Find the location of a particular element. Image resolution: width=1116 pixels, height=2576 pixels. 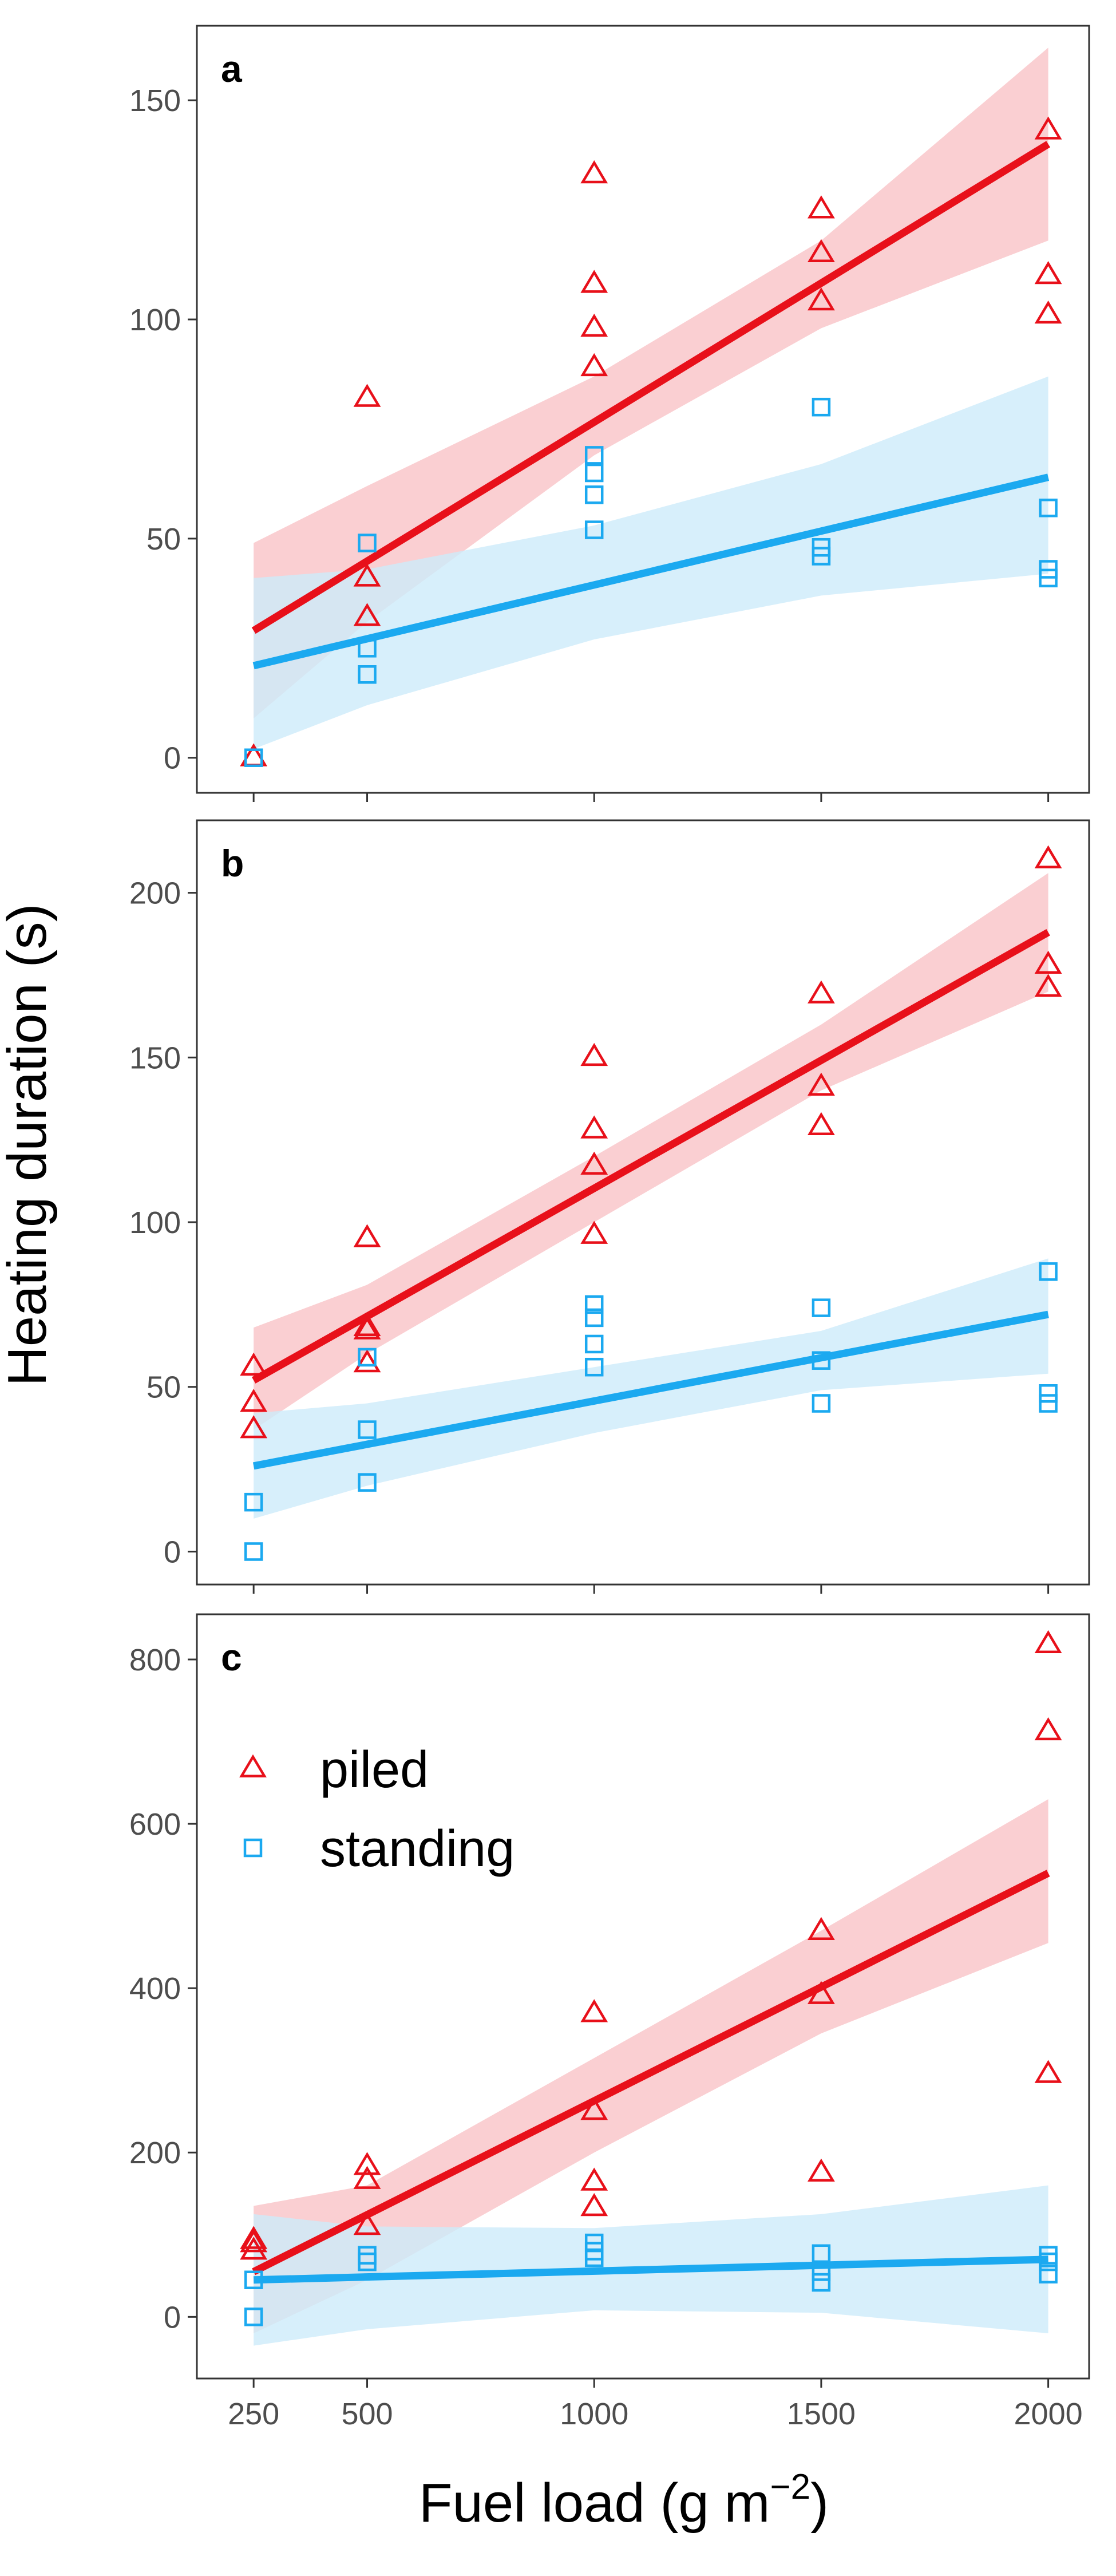

x-axis-title-main: Fuel load (g m is located at coordinates (594, 2503).